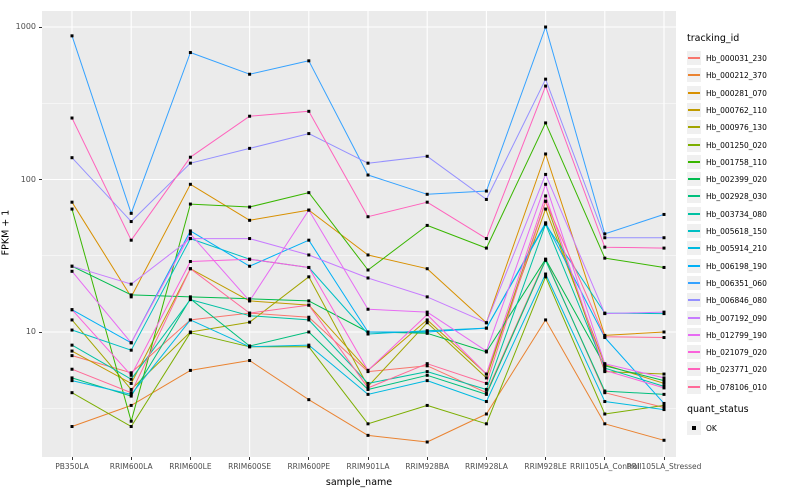 Image resolution: width=800 pixels, height=500 pixels. I want to click on legend-entry-label: Hb_005914_210, so click(736, 249).